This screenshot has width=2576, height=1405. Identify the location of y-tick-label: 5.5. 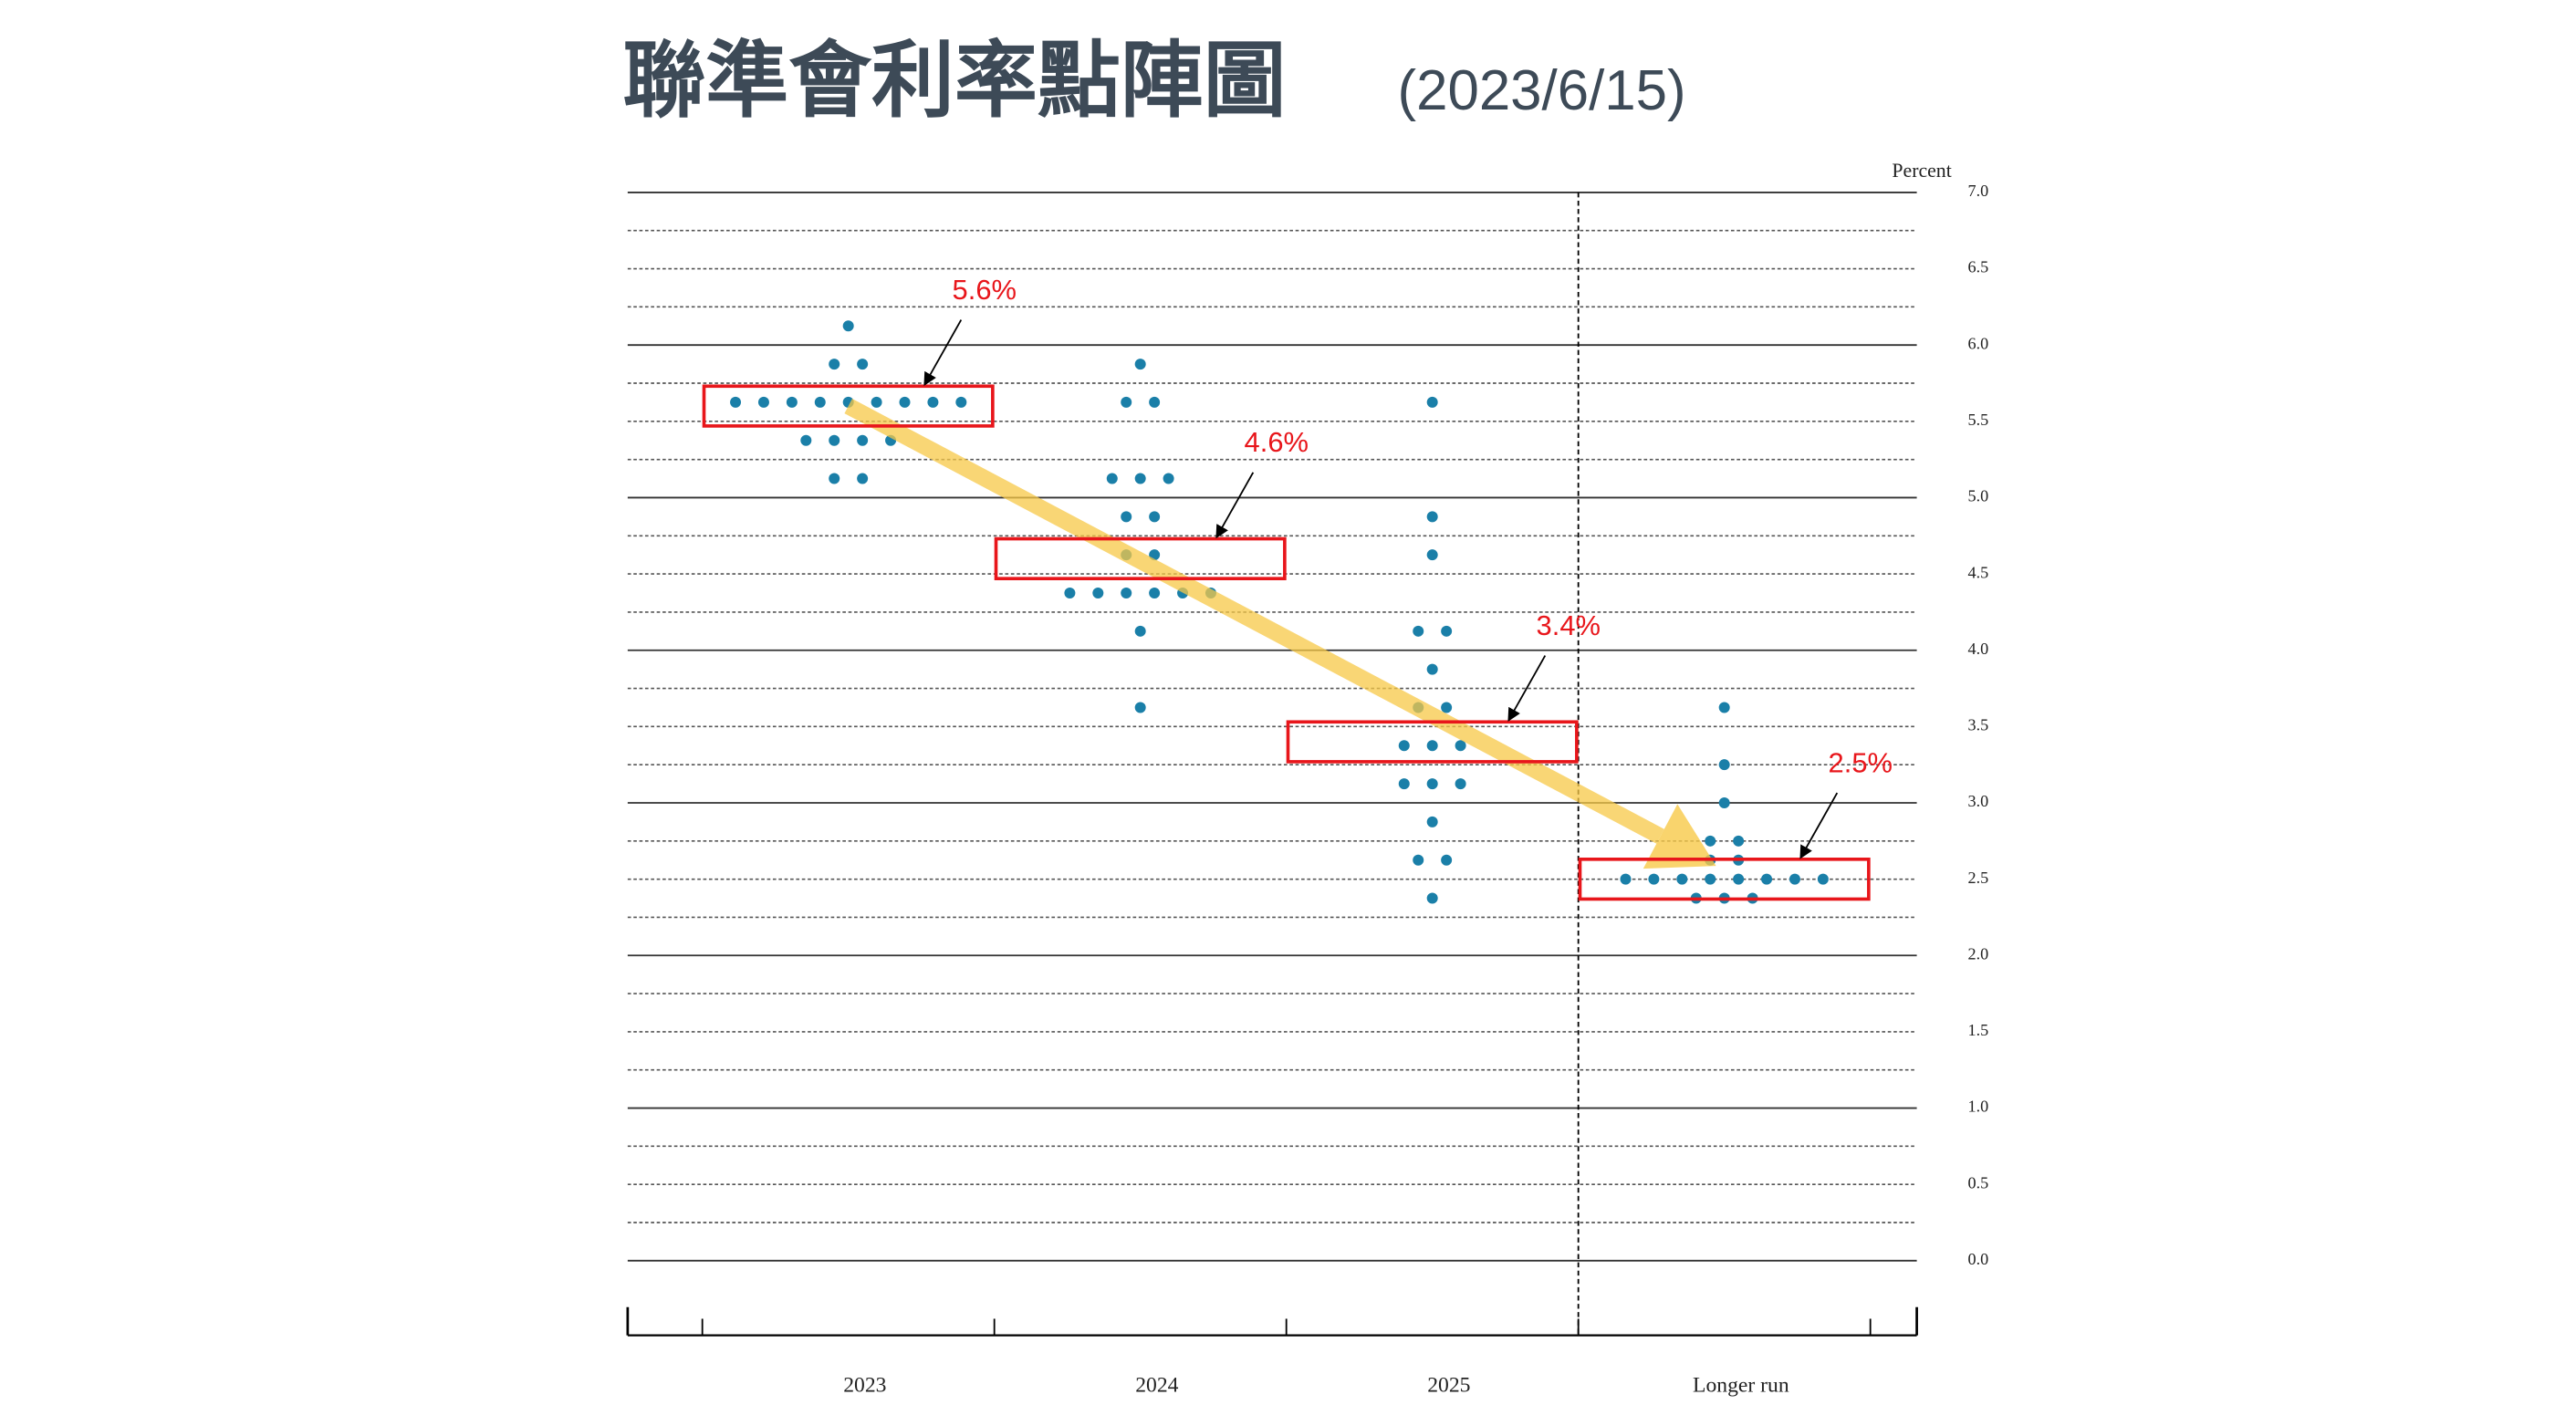
(1978, 420).